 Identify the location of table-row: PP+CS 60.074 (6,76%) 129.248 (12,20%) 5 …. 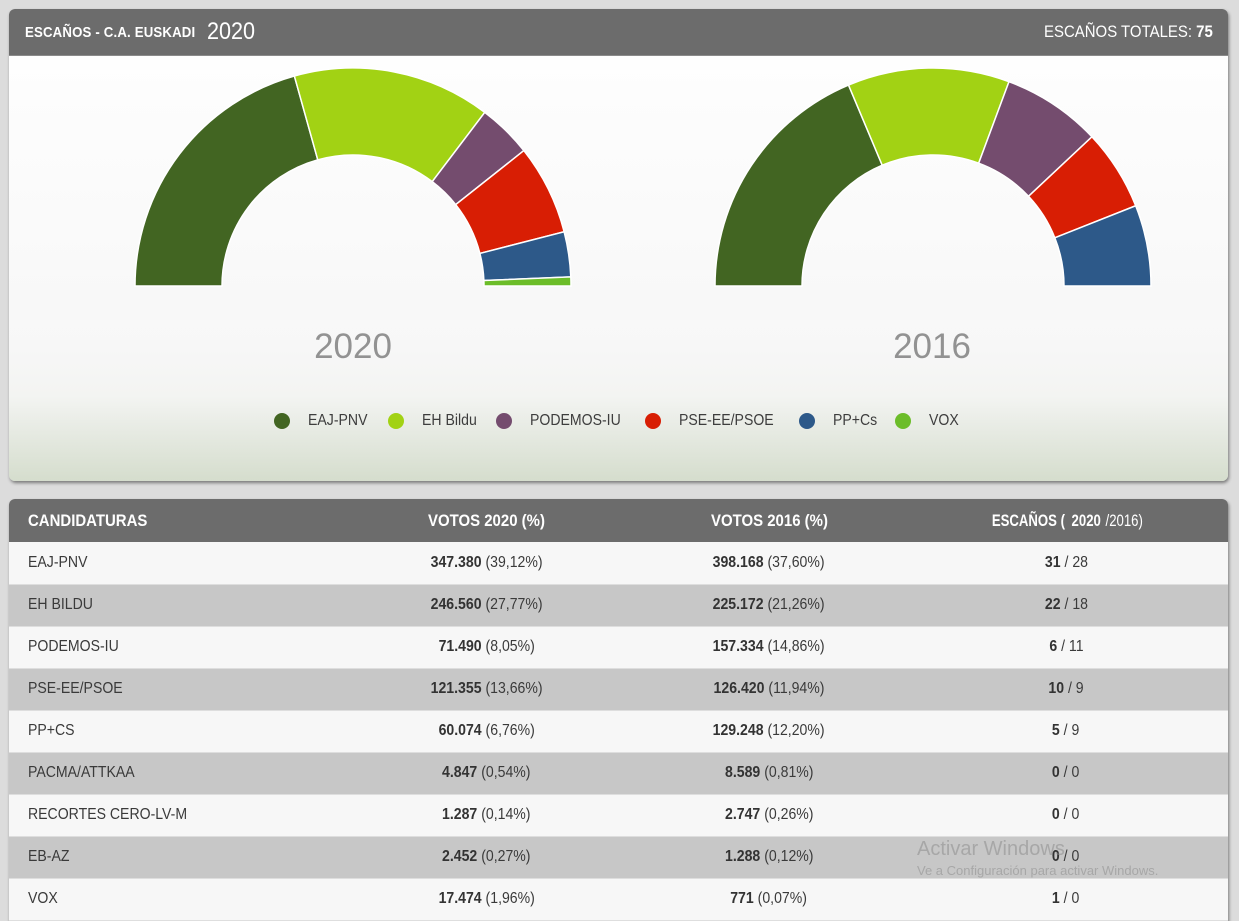
(618, 731).